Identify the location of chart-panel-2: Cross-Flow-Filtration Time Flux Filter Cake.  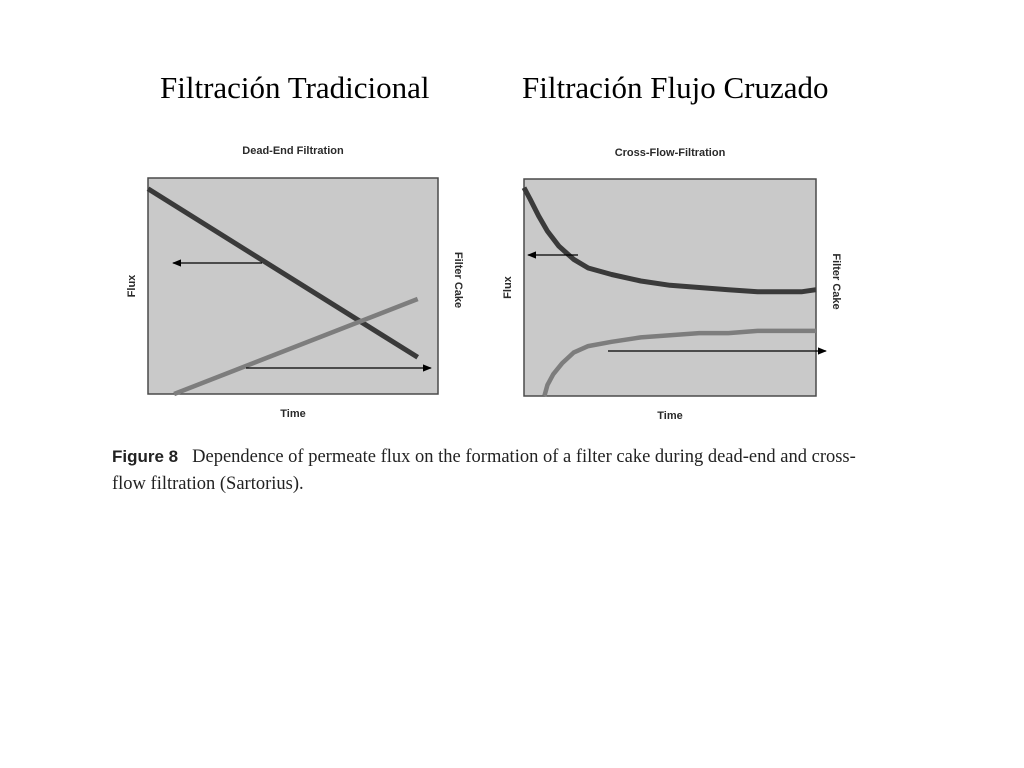
(672, 284).